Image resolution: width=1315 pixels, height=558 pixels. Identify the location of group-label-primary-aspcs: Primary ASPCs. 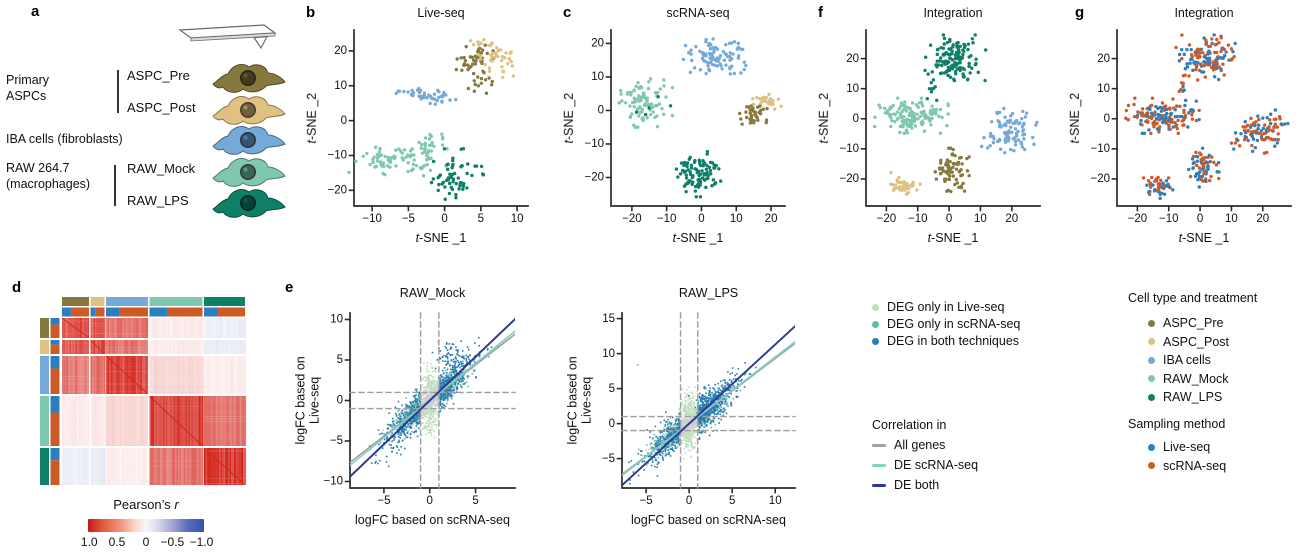
(28, 88).